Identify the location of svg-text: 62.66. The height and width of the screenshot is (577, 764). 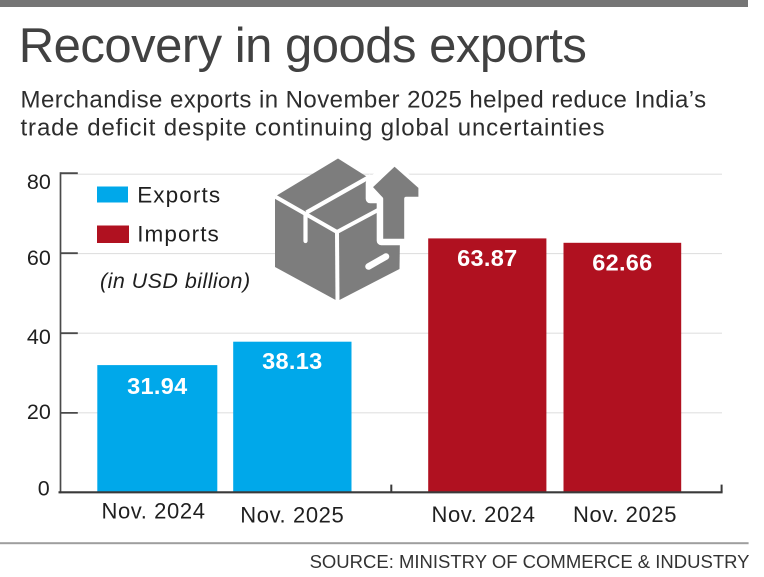
(622, 263).